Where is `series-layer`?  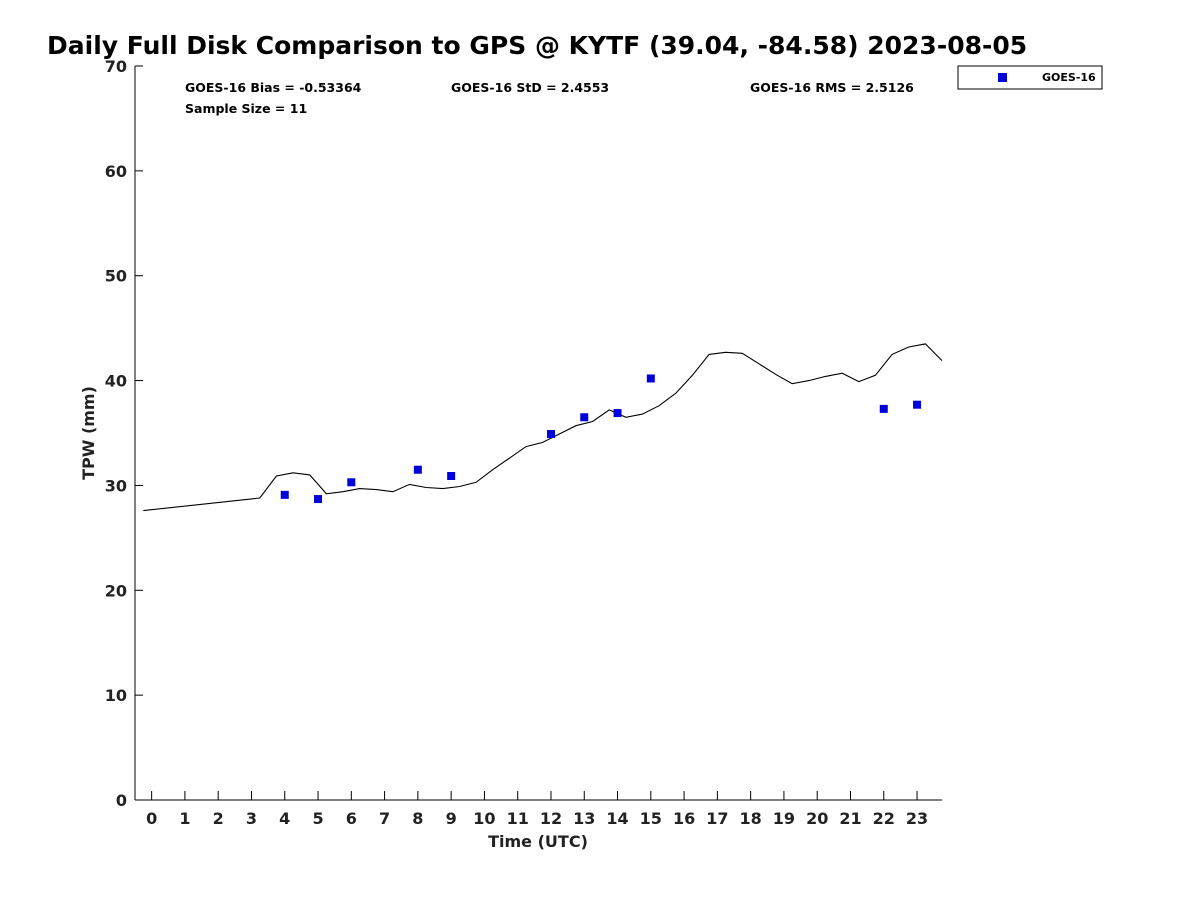 series-layer is located at coordinates (543, 427).